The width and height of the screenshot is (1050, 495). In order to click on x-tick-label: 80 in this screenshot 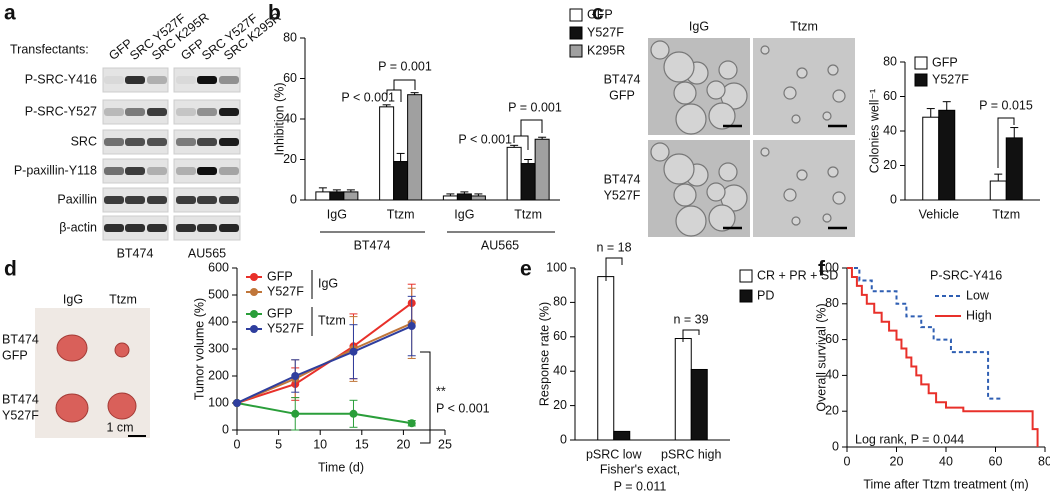, I will do `click(1044, 461)`.